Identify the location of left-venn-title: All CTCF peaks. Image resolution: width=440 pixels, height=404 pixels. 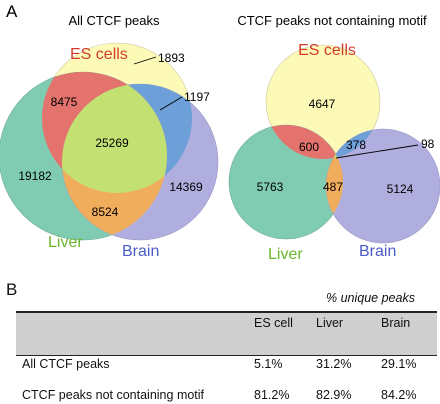
(114, 20).